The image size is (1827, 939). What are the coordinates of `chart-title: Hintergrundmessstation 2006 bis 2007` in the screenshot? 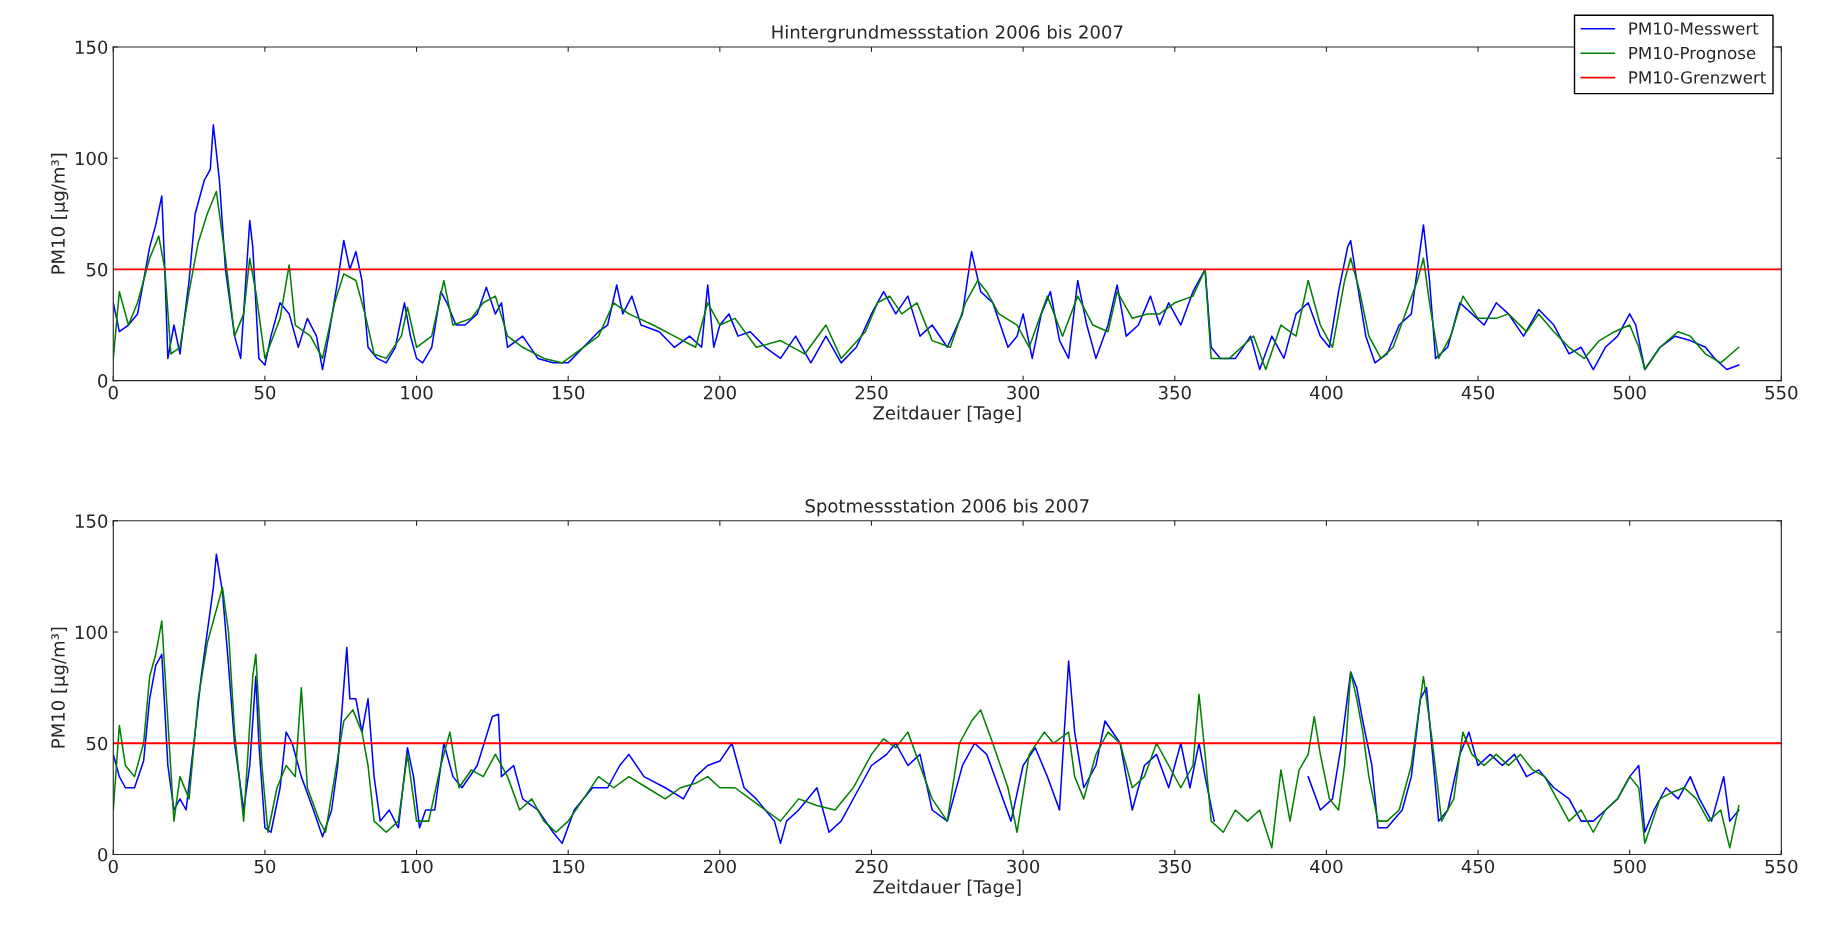 It's located at (947, 33).